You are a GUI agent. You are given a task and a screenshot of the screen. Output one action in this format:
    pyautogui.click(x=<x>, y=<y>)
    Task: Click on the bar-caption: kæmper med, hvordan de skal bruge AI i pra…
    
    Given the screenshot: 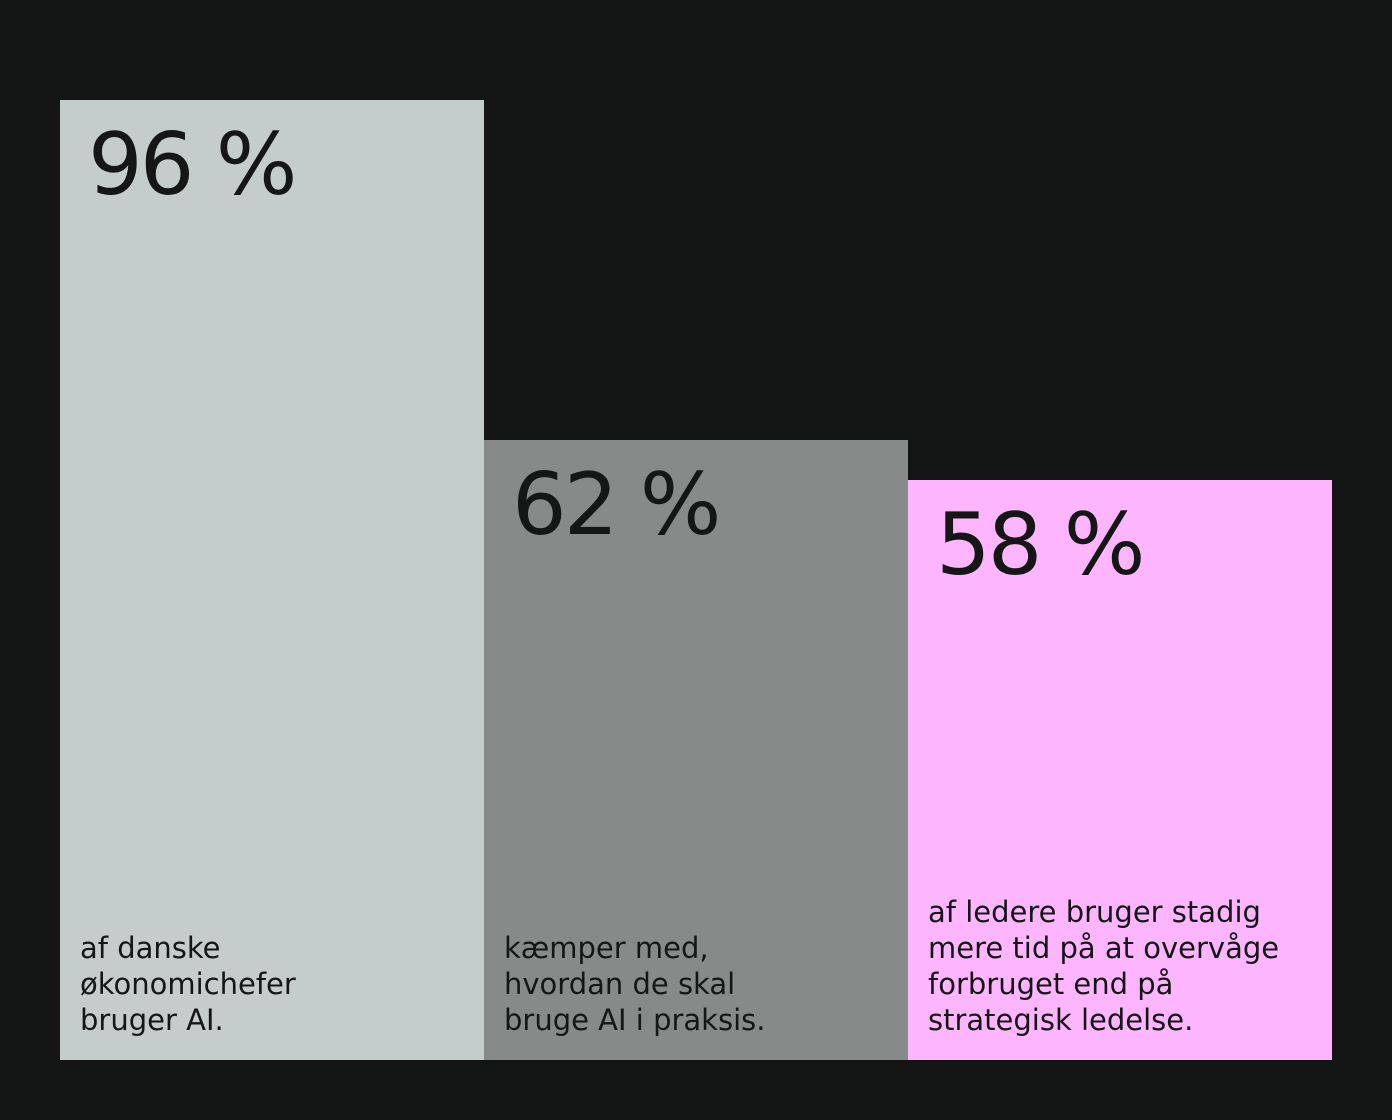 What is the action you would take?
    pyautogui.click(x=689, y=984)
    